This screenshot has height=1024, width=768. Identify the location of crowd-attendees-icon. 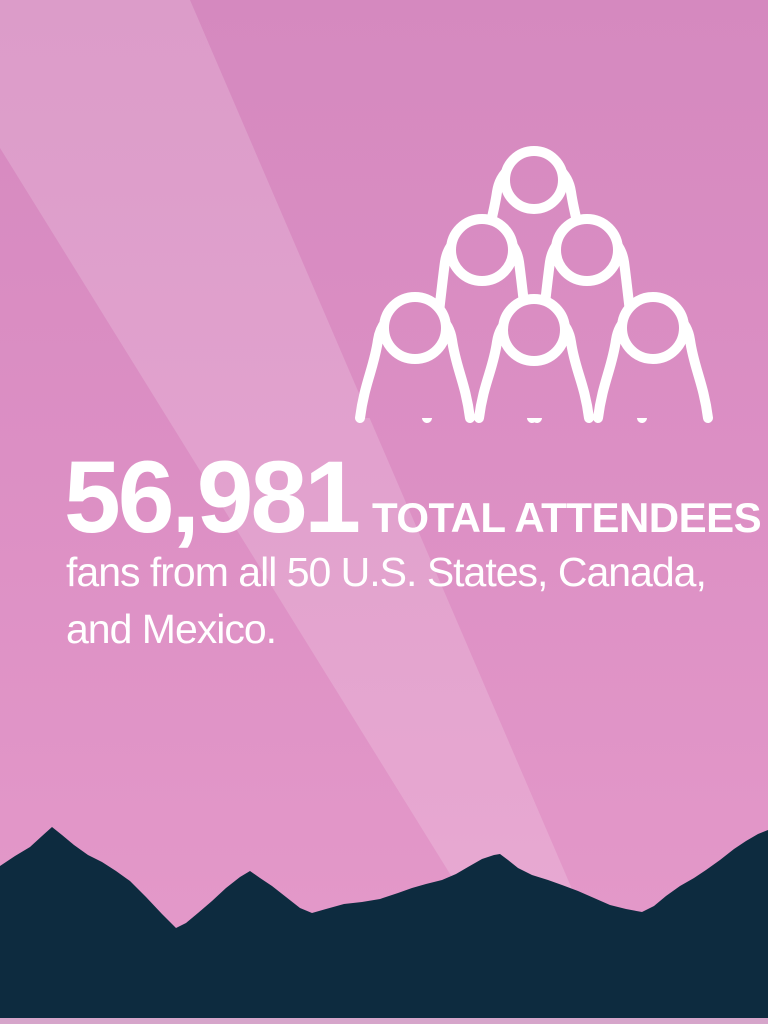
(534, 284).